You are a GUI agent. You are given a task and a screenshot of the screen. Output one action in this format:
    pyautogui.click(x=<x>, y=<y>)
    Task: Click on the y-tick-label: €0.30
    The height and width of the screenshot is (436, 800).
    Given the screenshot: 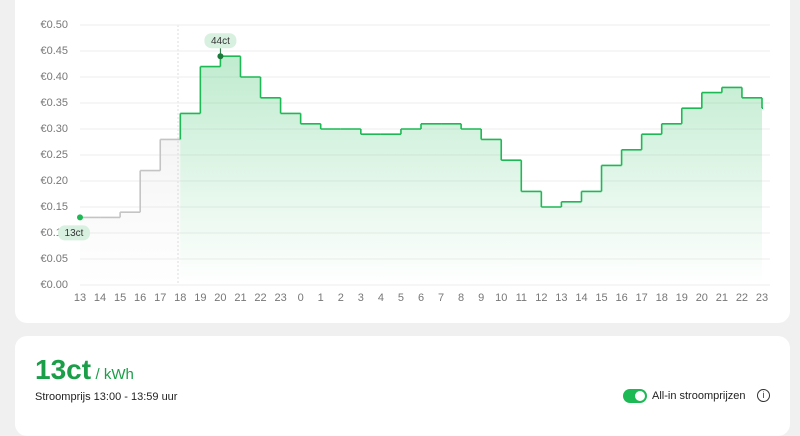 What is the action you would take?
    pyautogui.click(x=54, y=129)
    